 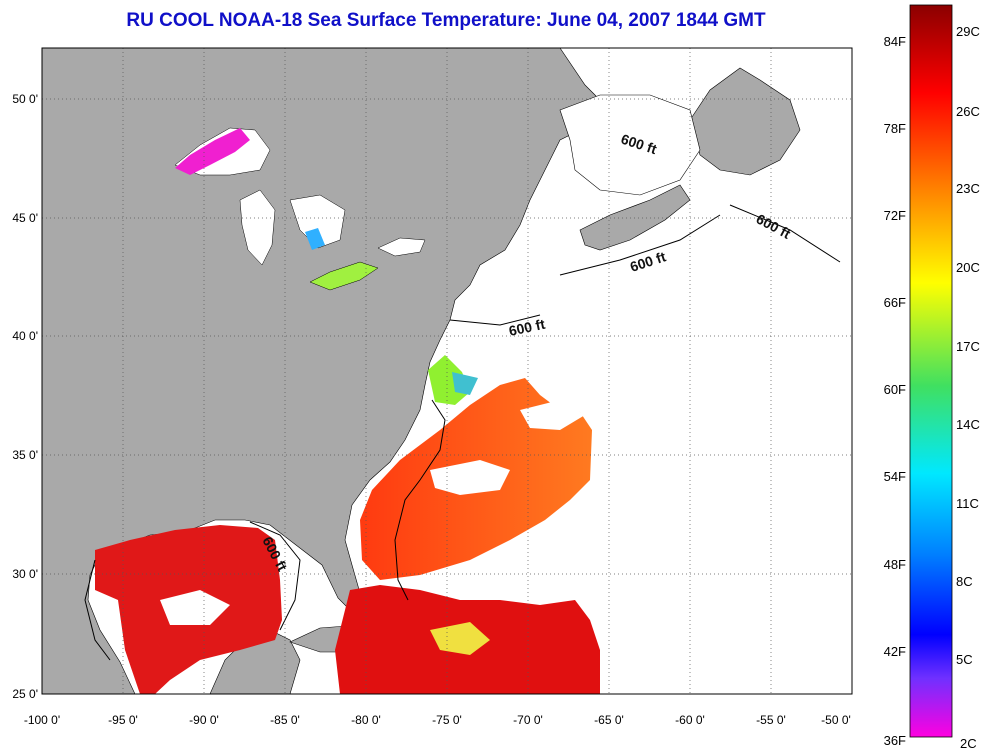 What do you see at coordinates (25, 218) in the screenshot?
I see `lat-tick-label: 45 0'` at bounding box center [25, 218].